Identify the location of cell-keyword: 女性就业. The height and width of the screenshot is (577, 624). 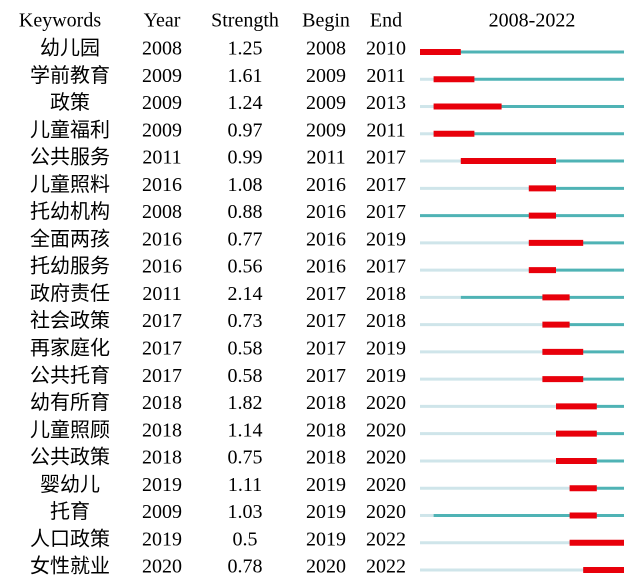
(70, 566).